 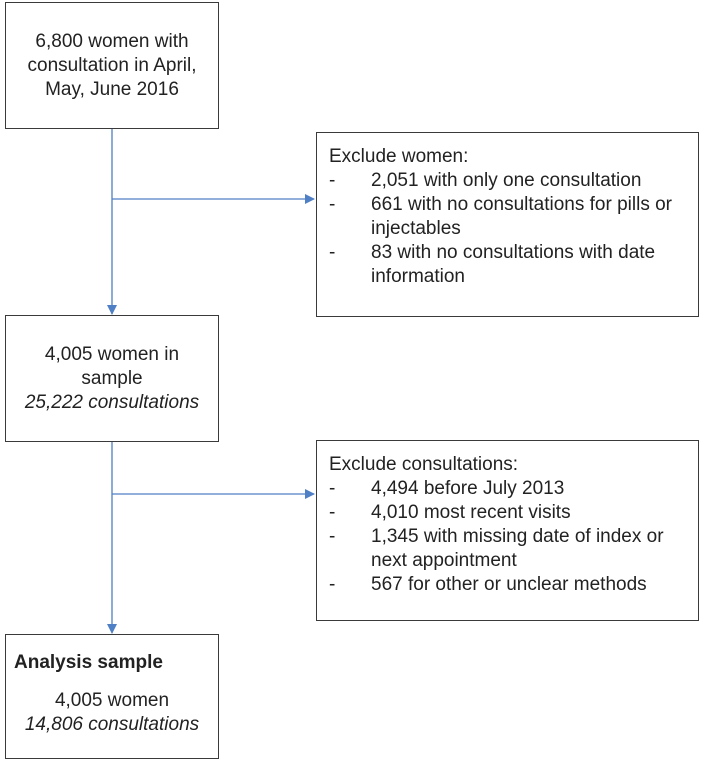 I want to click on list-item-text: 4,010 most recent visits, so click(x=471, y=512).